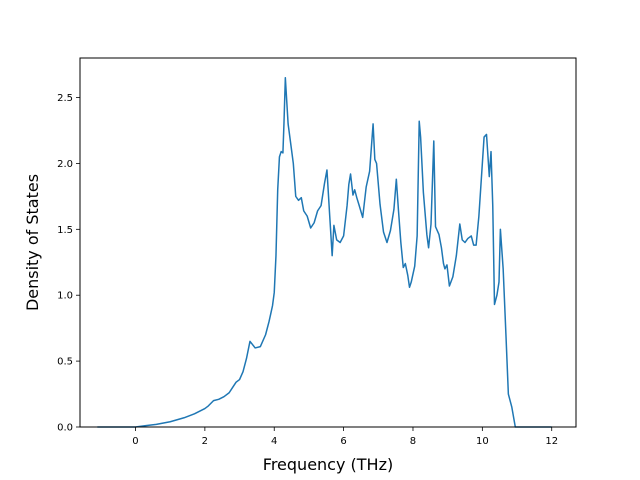  Describe the element at coordinates (343, 441) in the screenshot. I see `x-tick-label: 6` at that location.